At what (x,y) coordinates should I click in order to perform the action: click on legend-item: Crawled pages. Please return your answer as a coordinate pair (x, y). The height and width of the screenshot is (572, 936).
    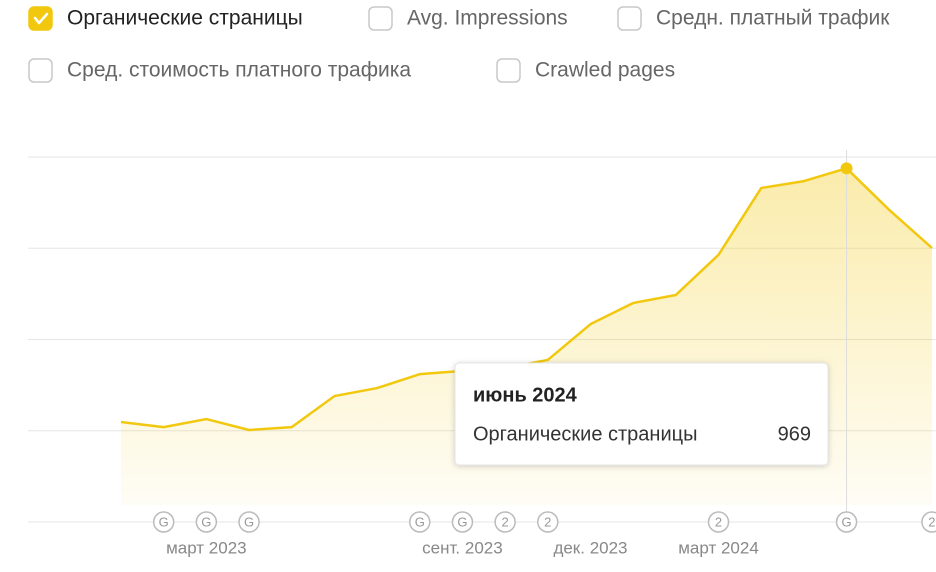
    Looking at the image, I should click on (585, 70).